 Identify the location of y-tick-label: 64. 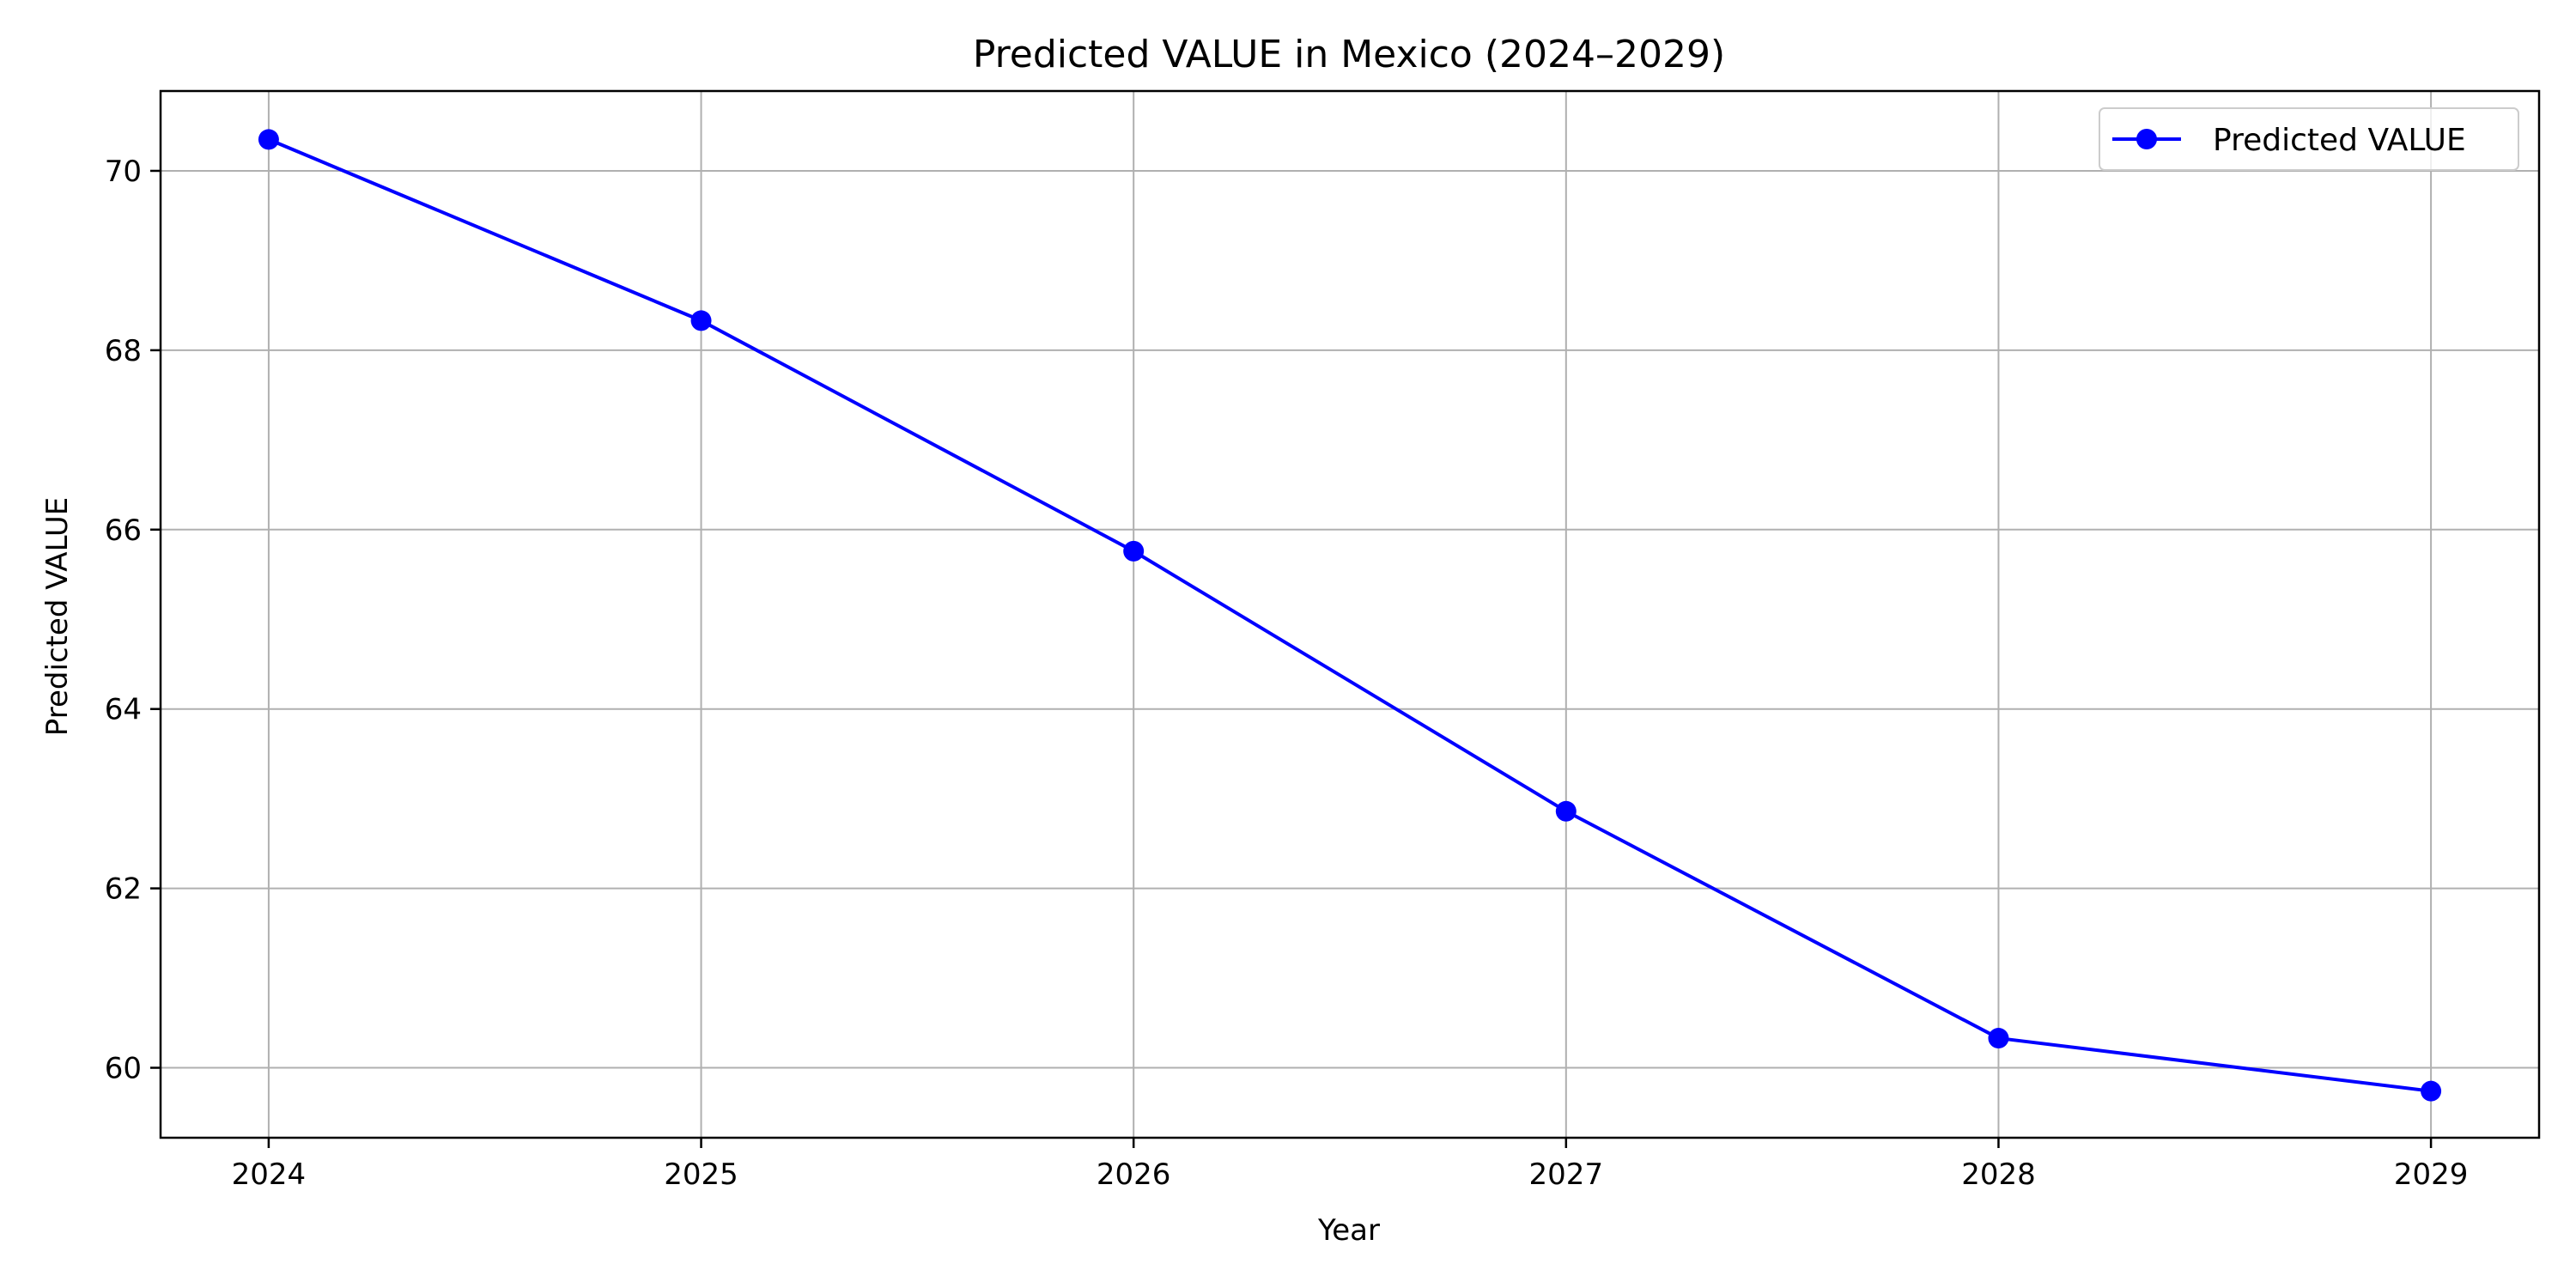
(123, 710).